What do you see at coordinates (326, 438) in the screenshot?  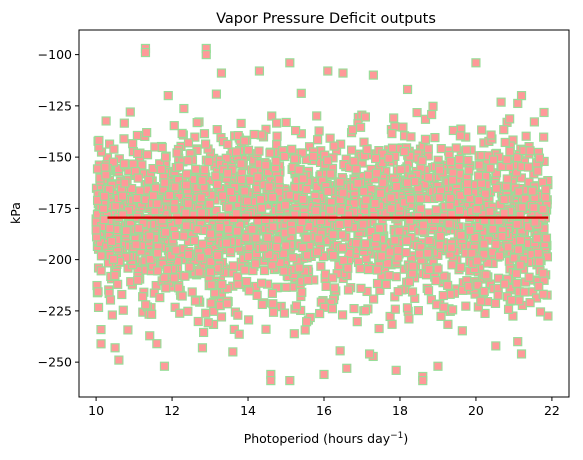 I see `x-axis-label: Photoperiod (hours day−1)` at bounding box center [326, 438].